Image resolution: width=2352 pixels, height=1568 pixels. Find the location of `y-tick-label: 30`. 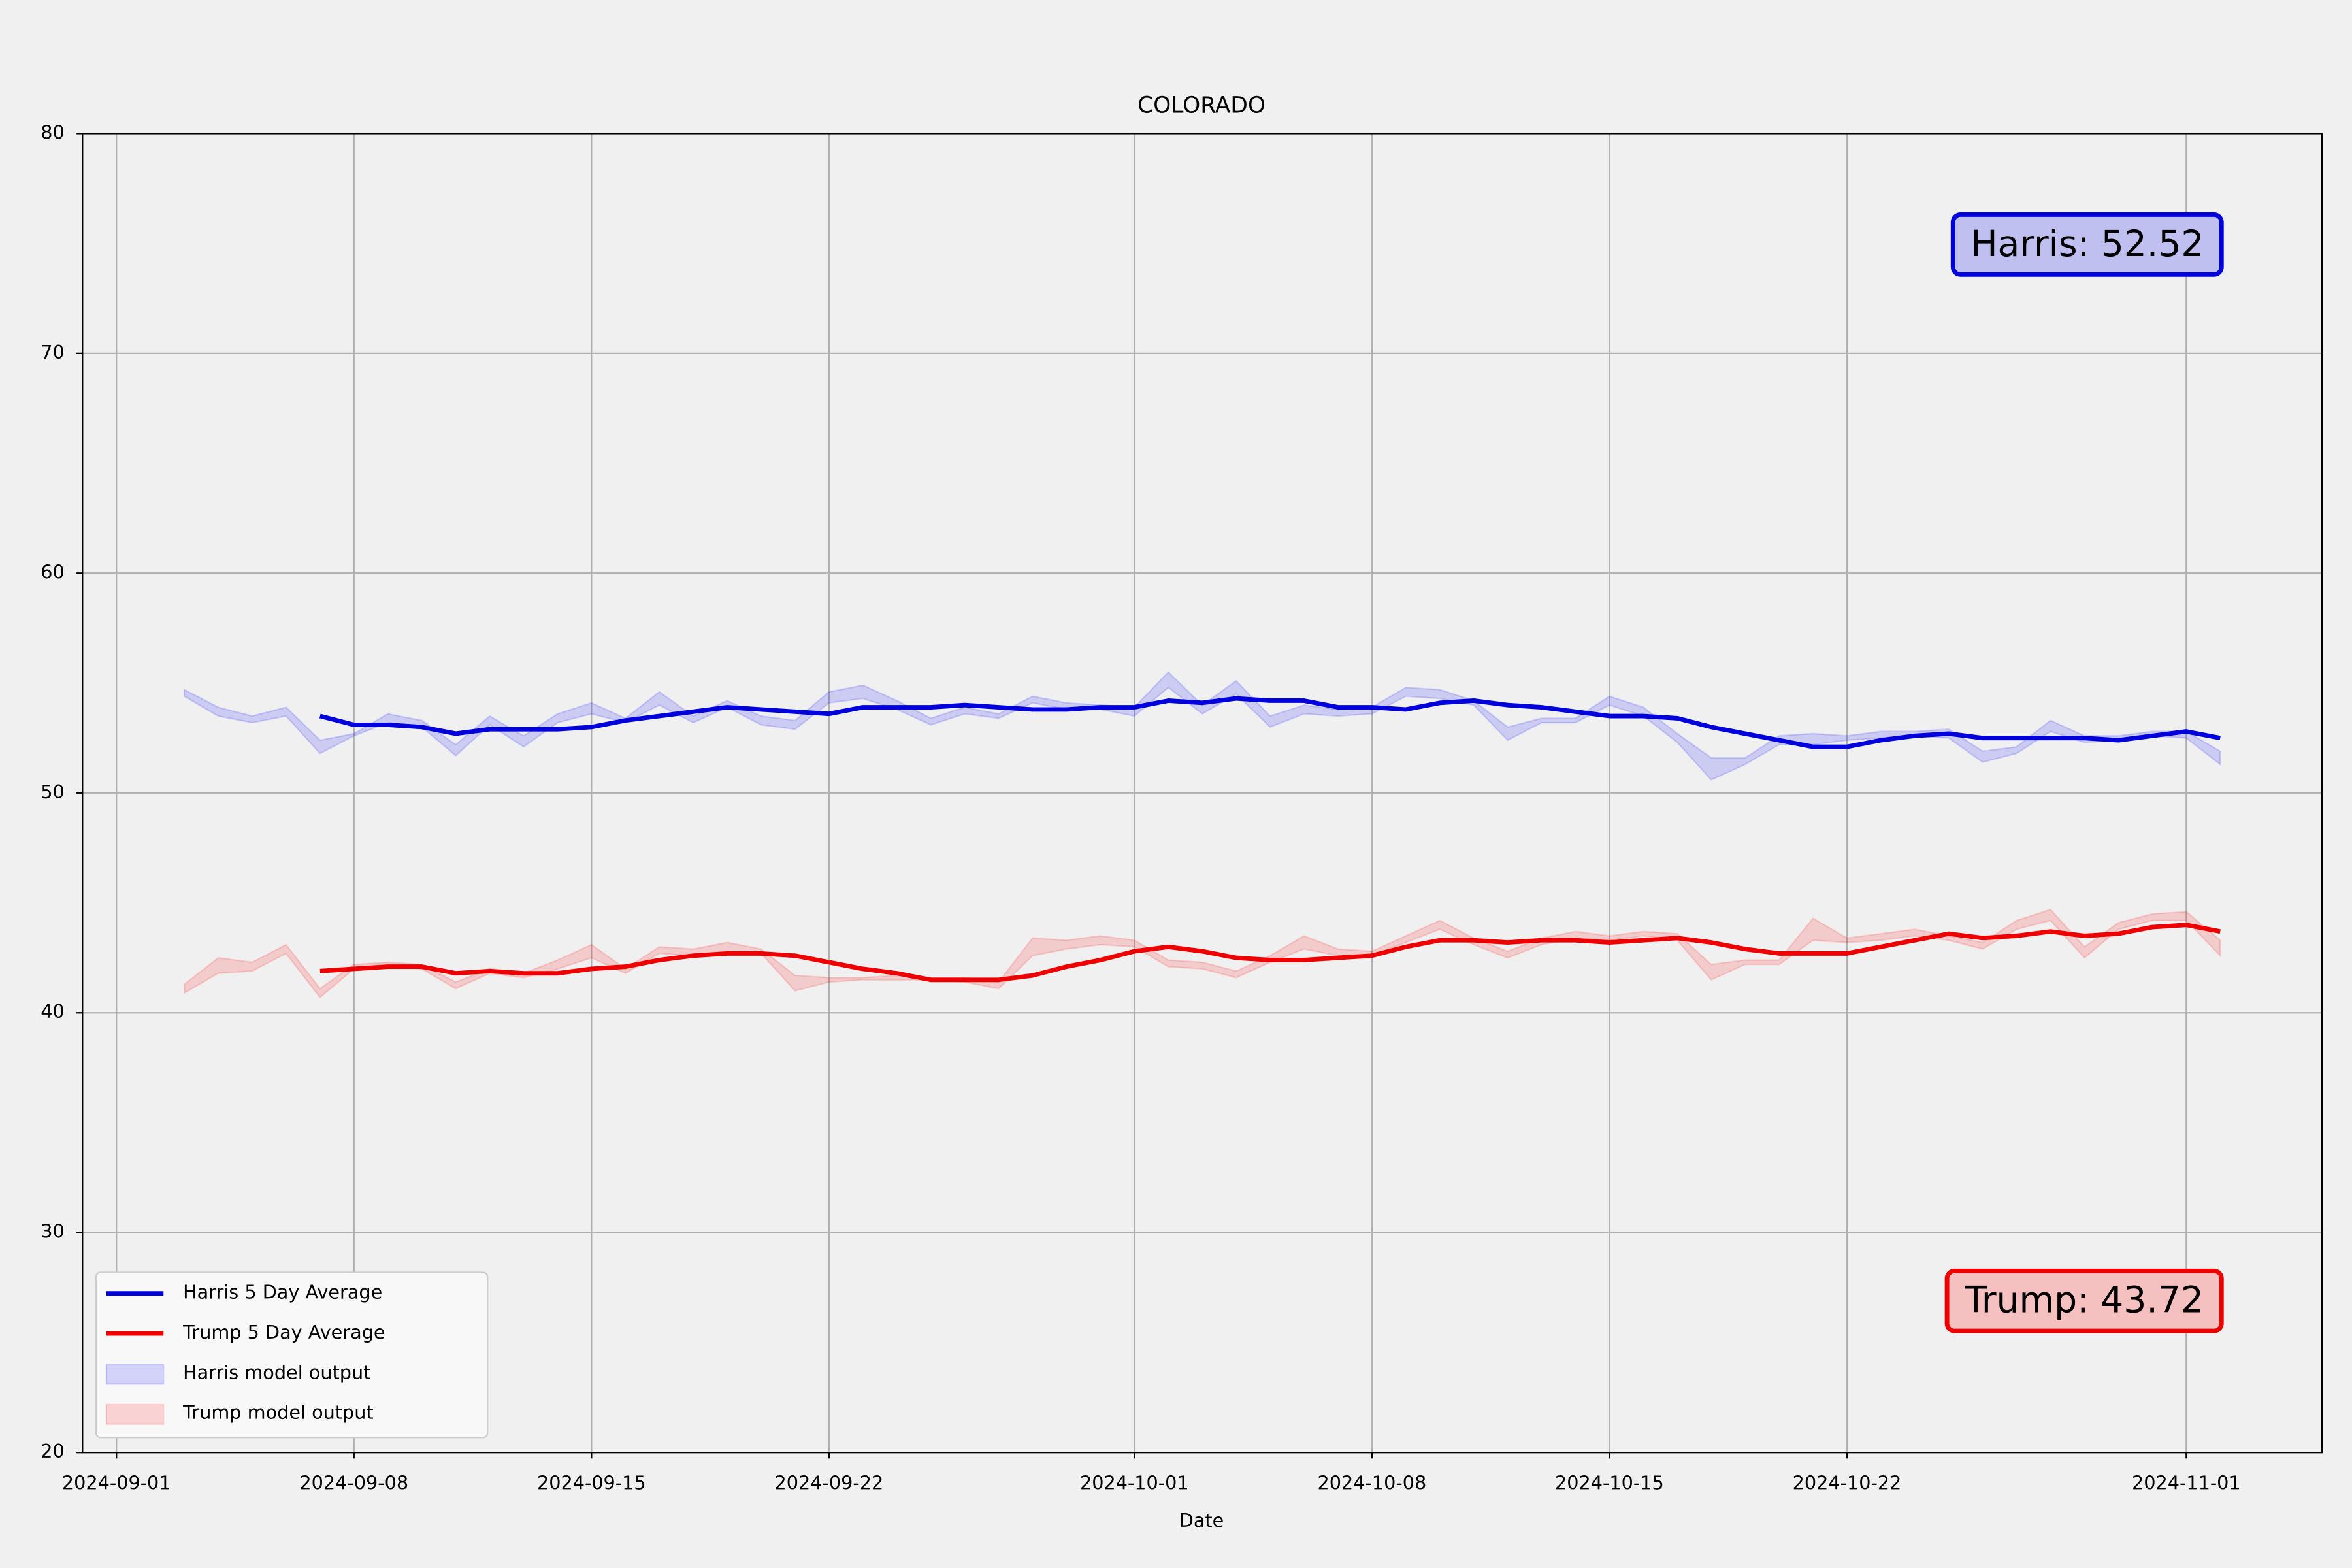

y-tick-label: 30 is located at coordinates (53, 1231).